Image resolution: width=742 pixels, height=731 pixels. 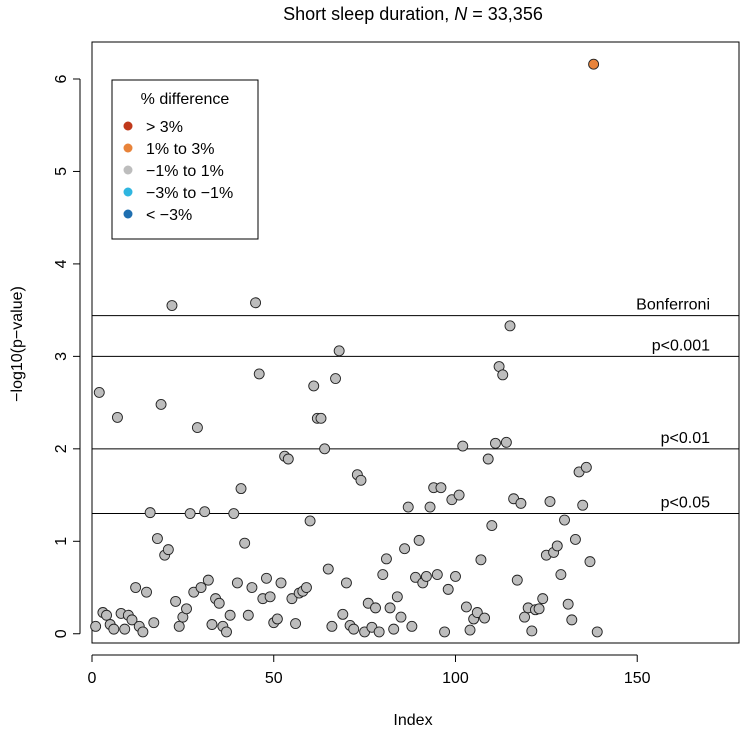 What do you see at coordinates (412, 720) in the screenshot?
I see `x-axis-label: Index` at bounding box center [412, 720].